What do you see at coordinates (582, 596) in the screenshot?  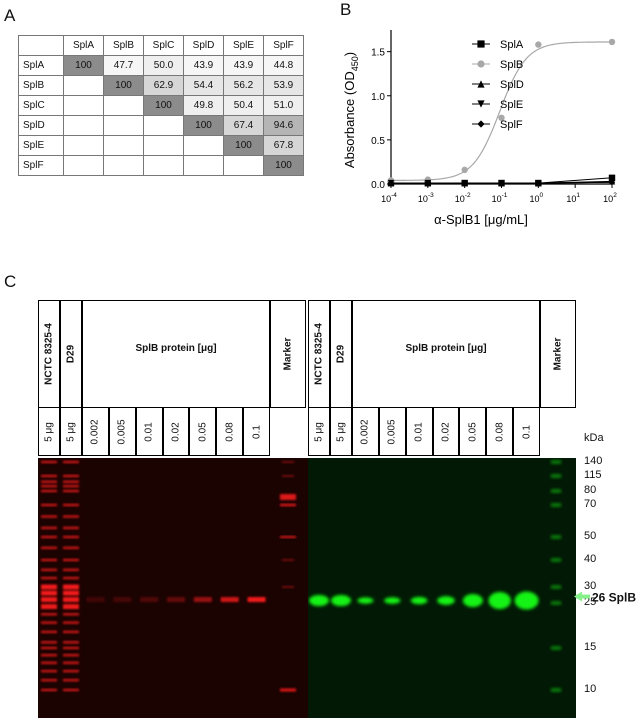 I see `band-arrow-icon` at bounding box center [582, 596].